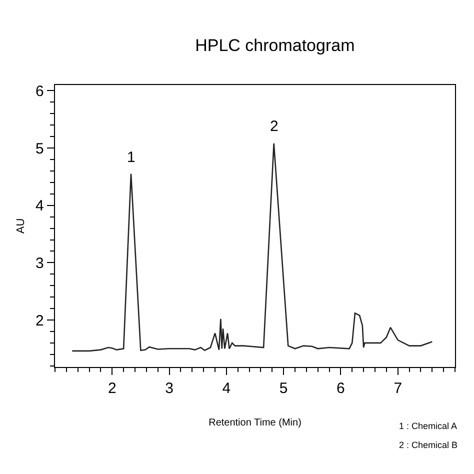  What do you see at coordinates (40, 263) in the screenshot?
I see `y-tick-label: 3` at bounding box center [40, 263].